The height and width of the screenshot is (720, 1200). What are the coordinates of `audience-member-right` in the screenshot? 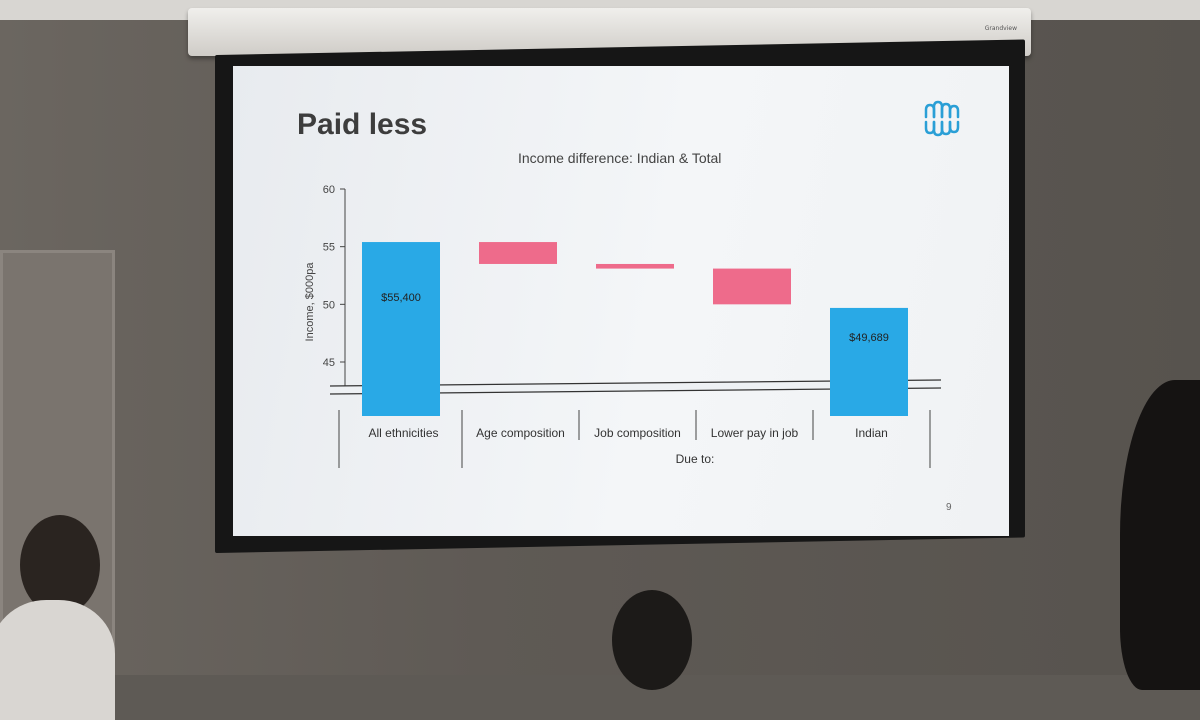 It's located at (1160, 535).